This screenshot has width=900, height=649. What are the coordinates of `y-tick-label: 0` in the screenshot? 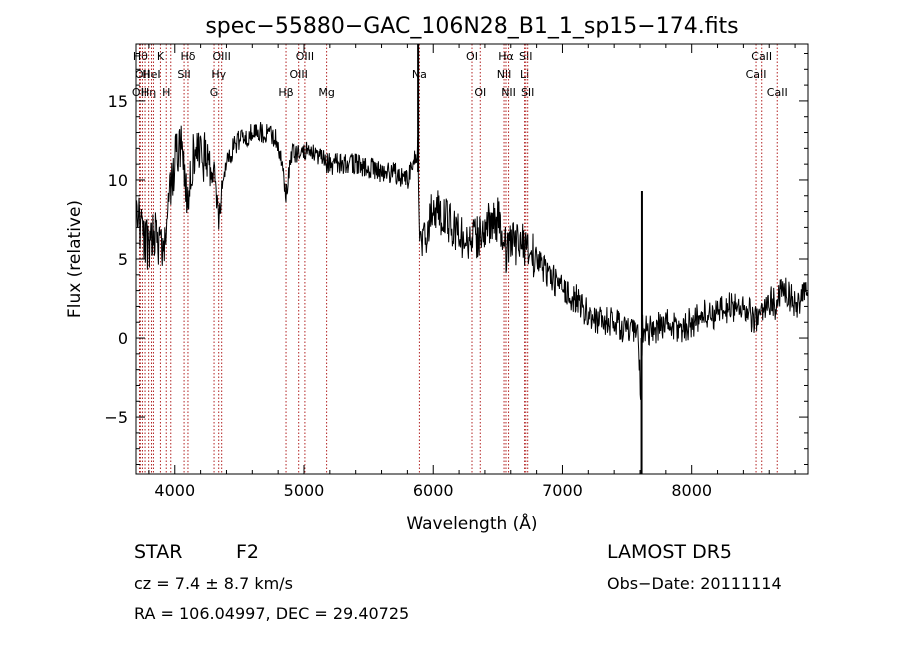 It's located at (123, 338).